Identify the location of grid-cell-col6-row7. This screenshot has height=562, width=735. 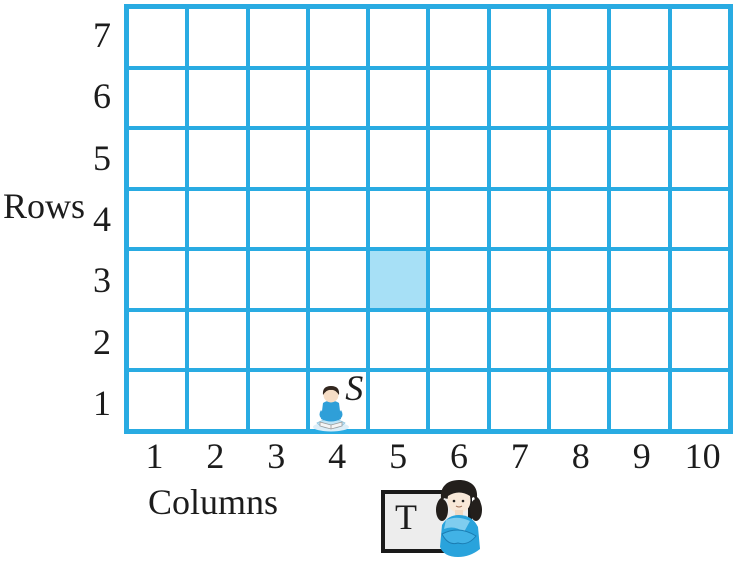
(458, 37).